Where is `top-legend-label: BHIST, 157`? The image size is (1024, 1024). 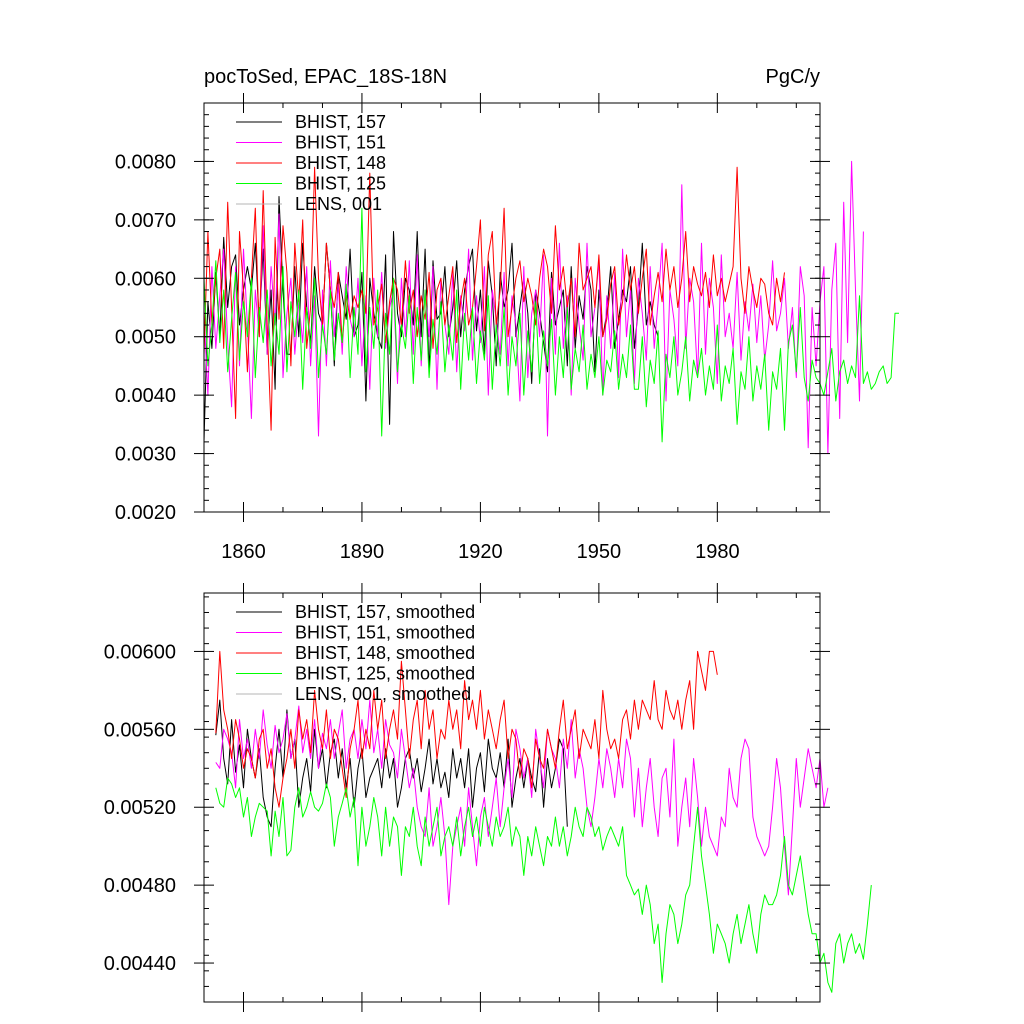
top-legend-label: BHIST, 157 is located at coordinates (340, 122).